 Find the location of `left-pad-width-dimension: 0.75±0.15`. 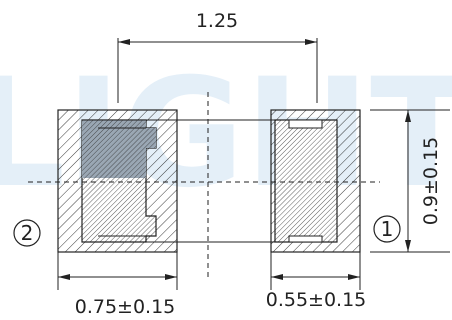

left-pad-width-dimension: 0.75±0.15 is located at coordinates (117, 285).